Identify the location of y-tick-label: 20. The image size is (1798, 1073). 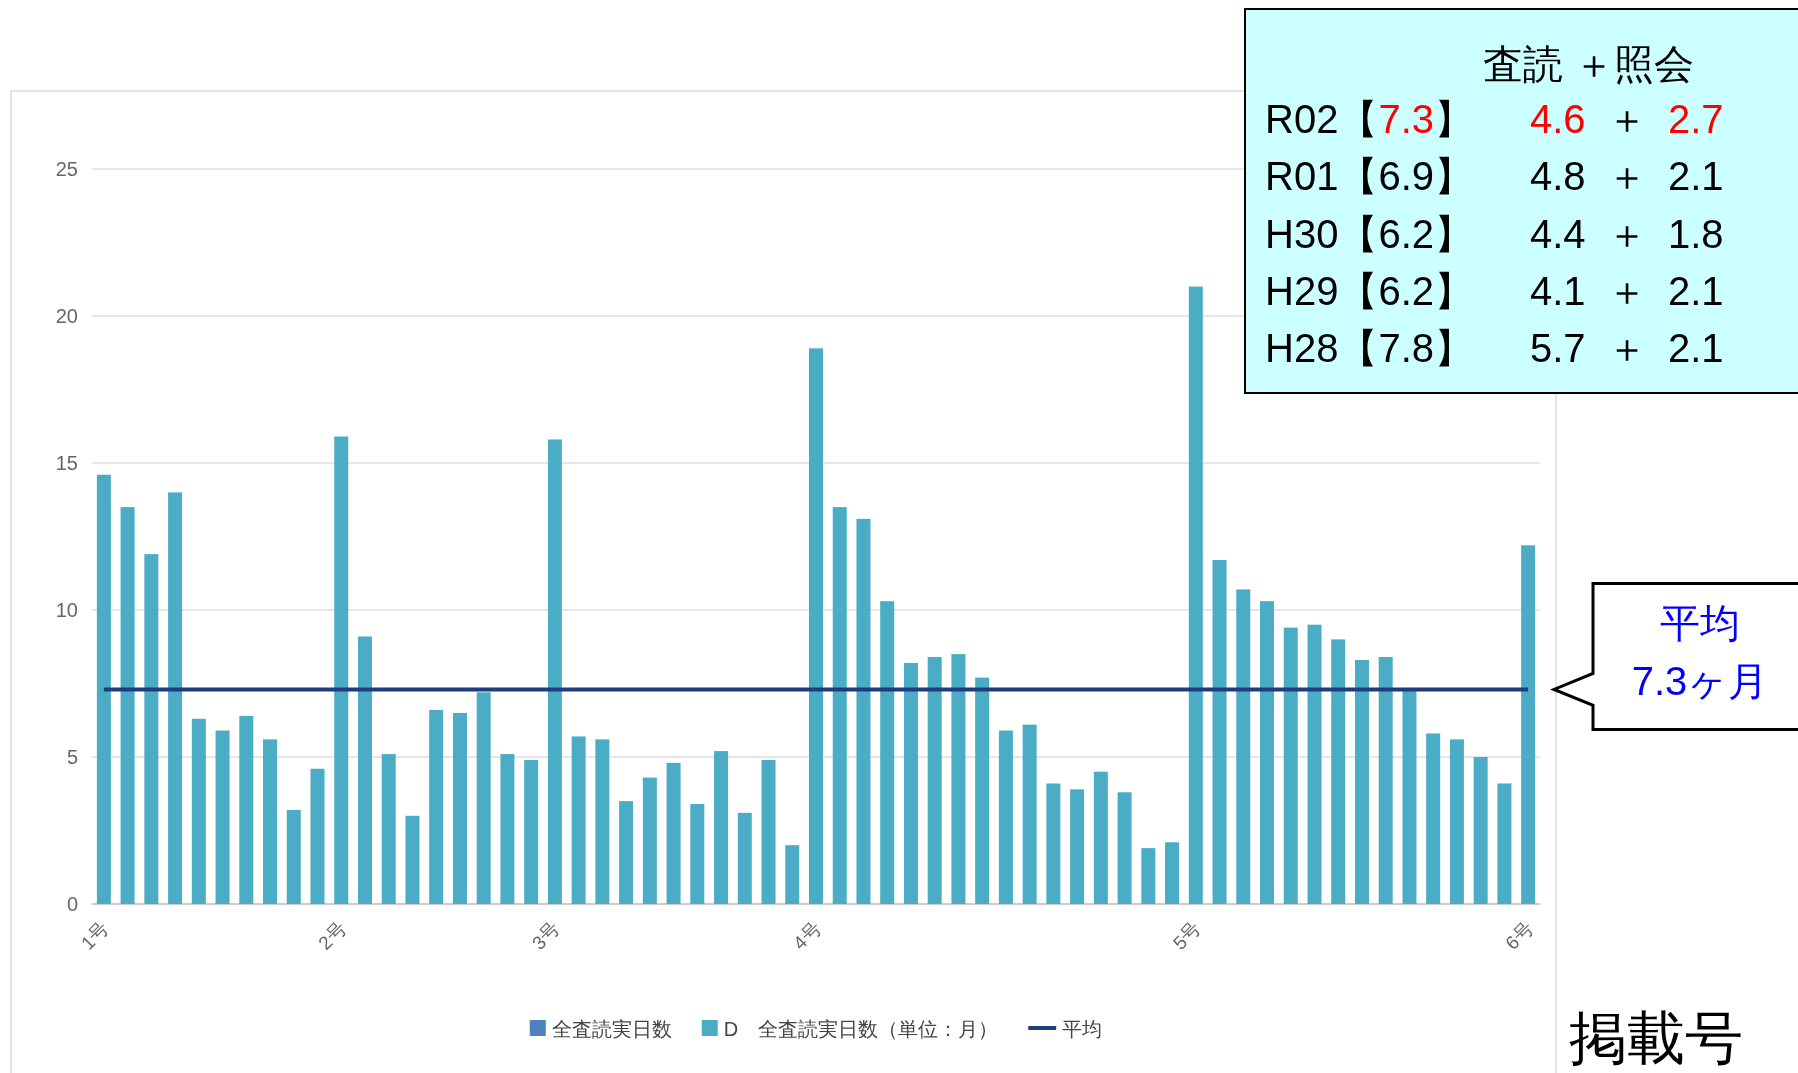
(66, 316).